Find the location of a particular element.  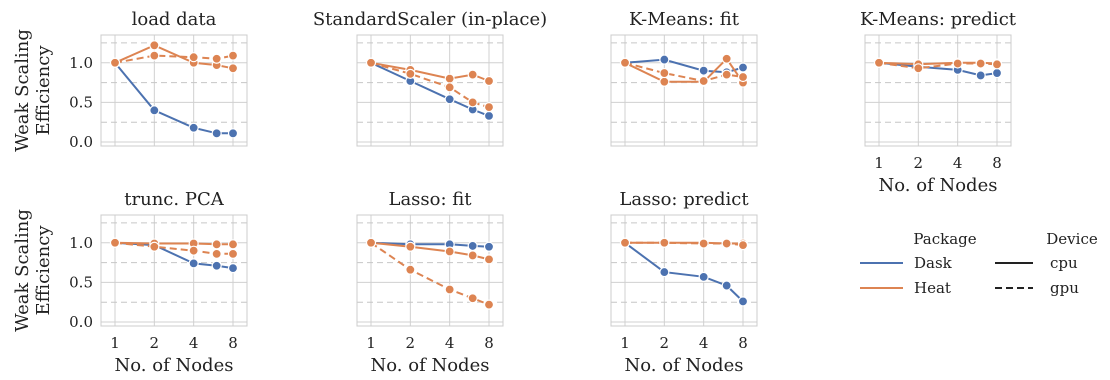

legend-label-device: cpu is located at coordinates (1064, 263).